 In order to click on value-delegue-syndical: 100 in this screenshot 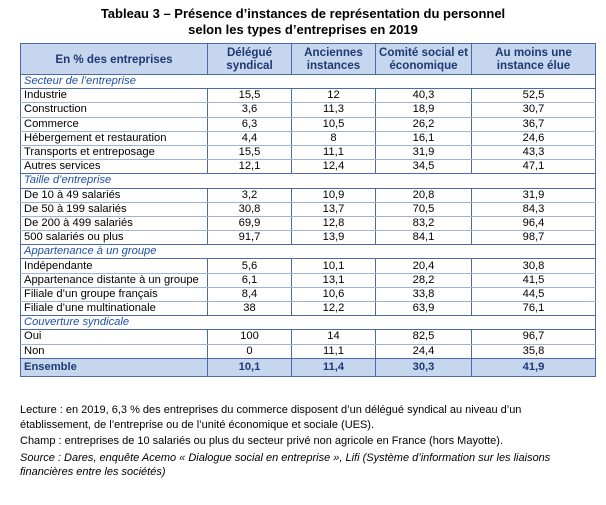, I will do `click(249, 337)`.